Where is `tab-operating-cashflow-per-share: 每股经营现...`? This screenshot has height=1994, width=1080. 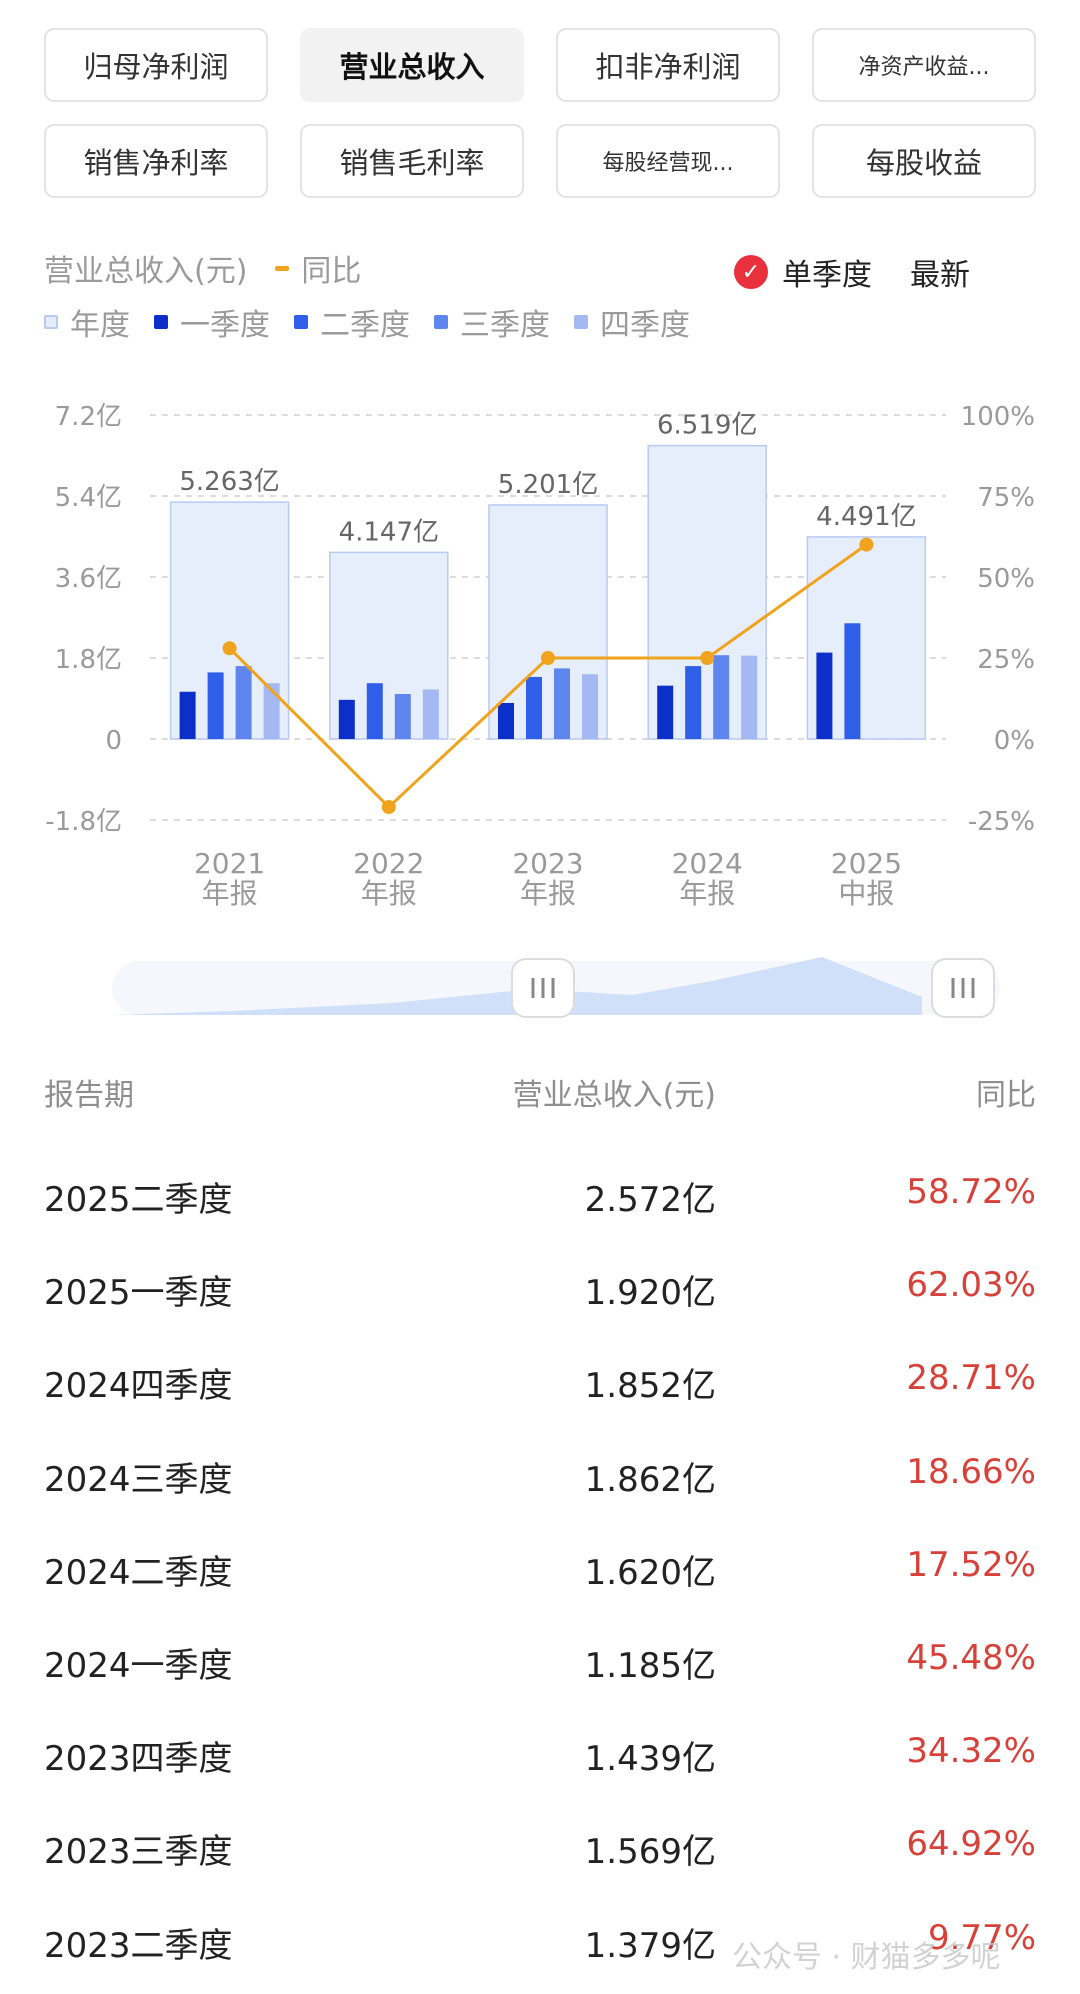 tab-operating-cashflow-per-share: 每股经营现... is located at coordinates (668, 161).